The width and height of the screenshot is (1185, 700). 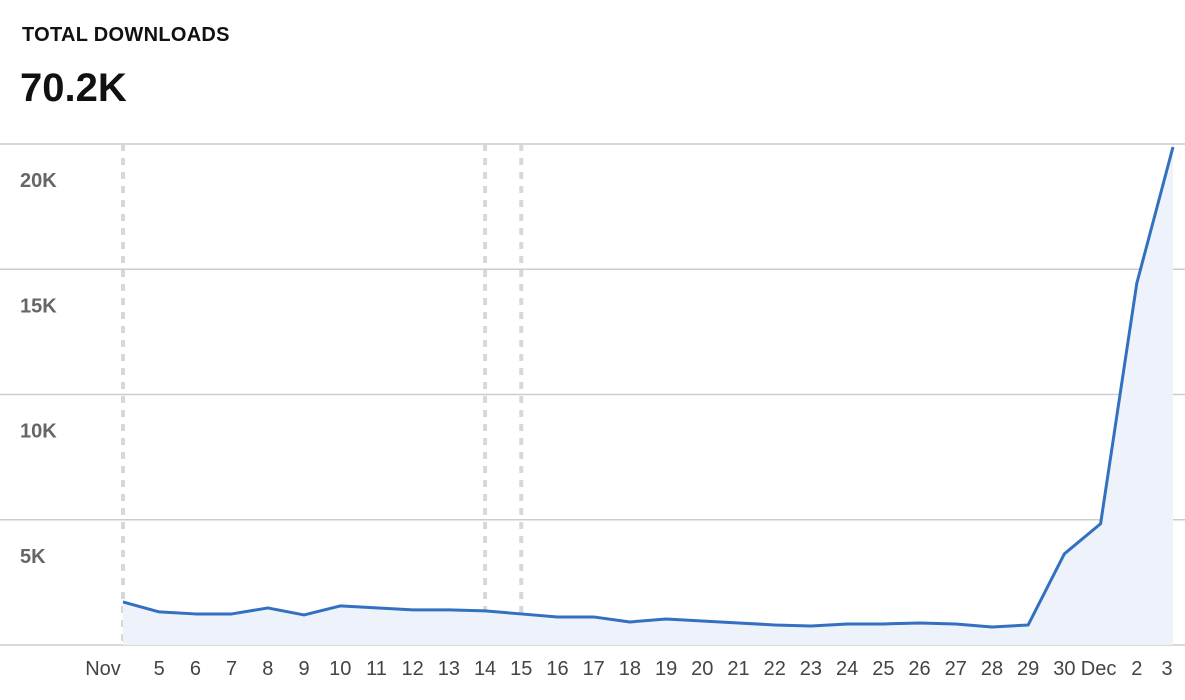 What do you see at coordinates (413, 669) in the screenshot?
I see `x-tick-label: 12` at bounding box center [413, 669].